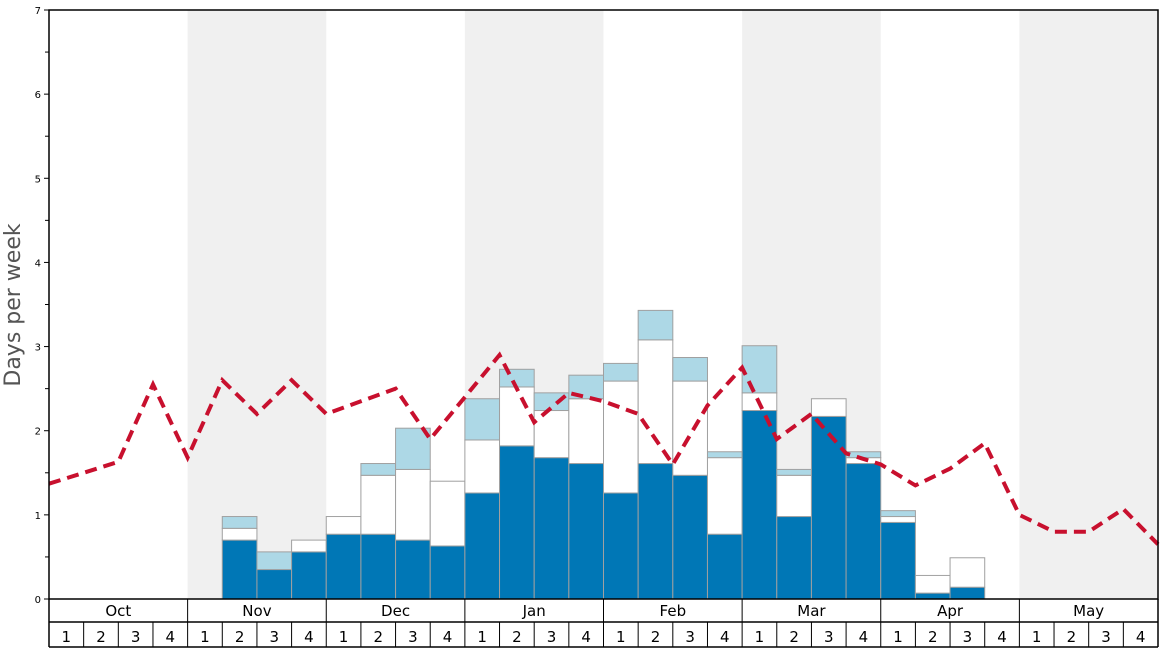  What do you see at coordinates (257, 304) in the screenshot?
I see `month-band-nov` at bounding box center [257, 304].